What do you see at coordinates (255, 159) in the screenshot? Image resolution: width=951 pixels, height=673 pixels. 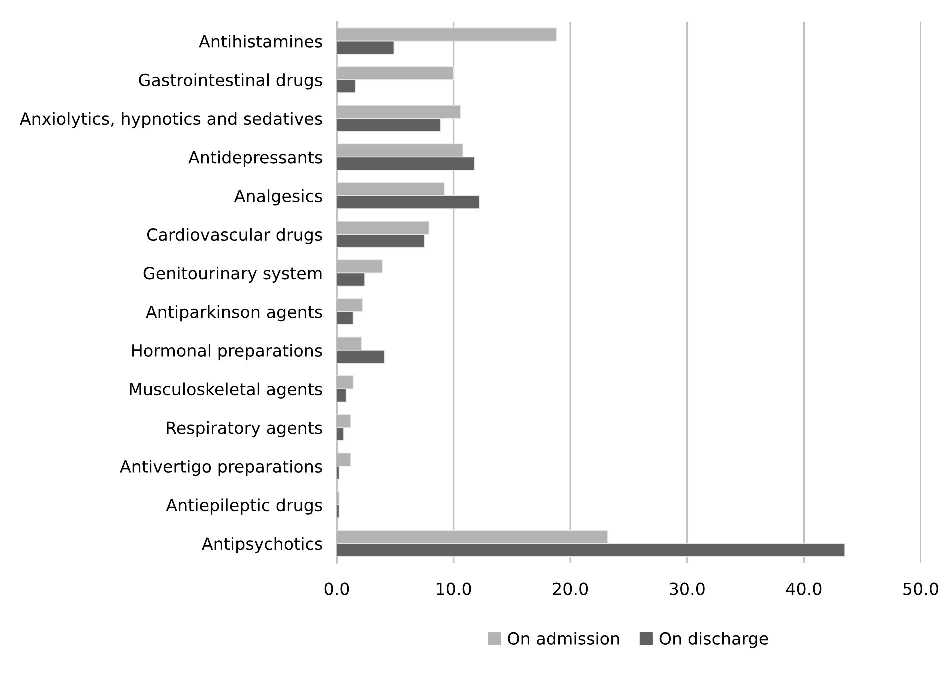 I see `y-tick-label: Antidepressants` at bounding box center [255, 159].